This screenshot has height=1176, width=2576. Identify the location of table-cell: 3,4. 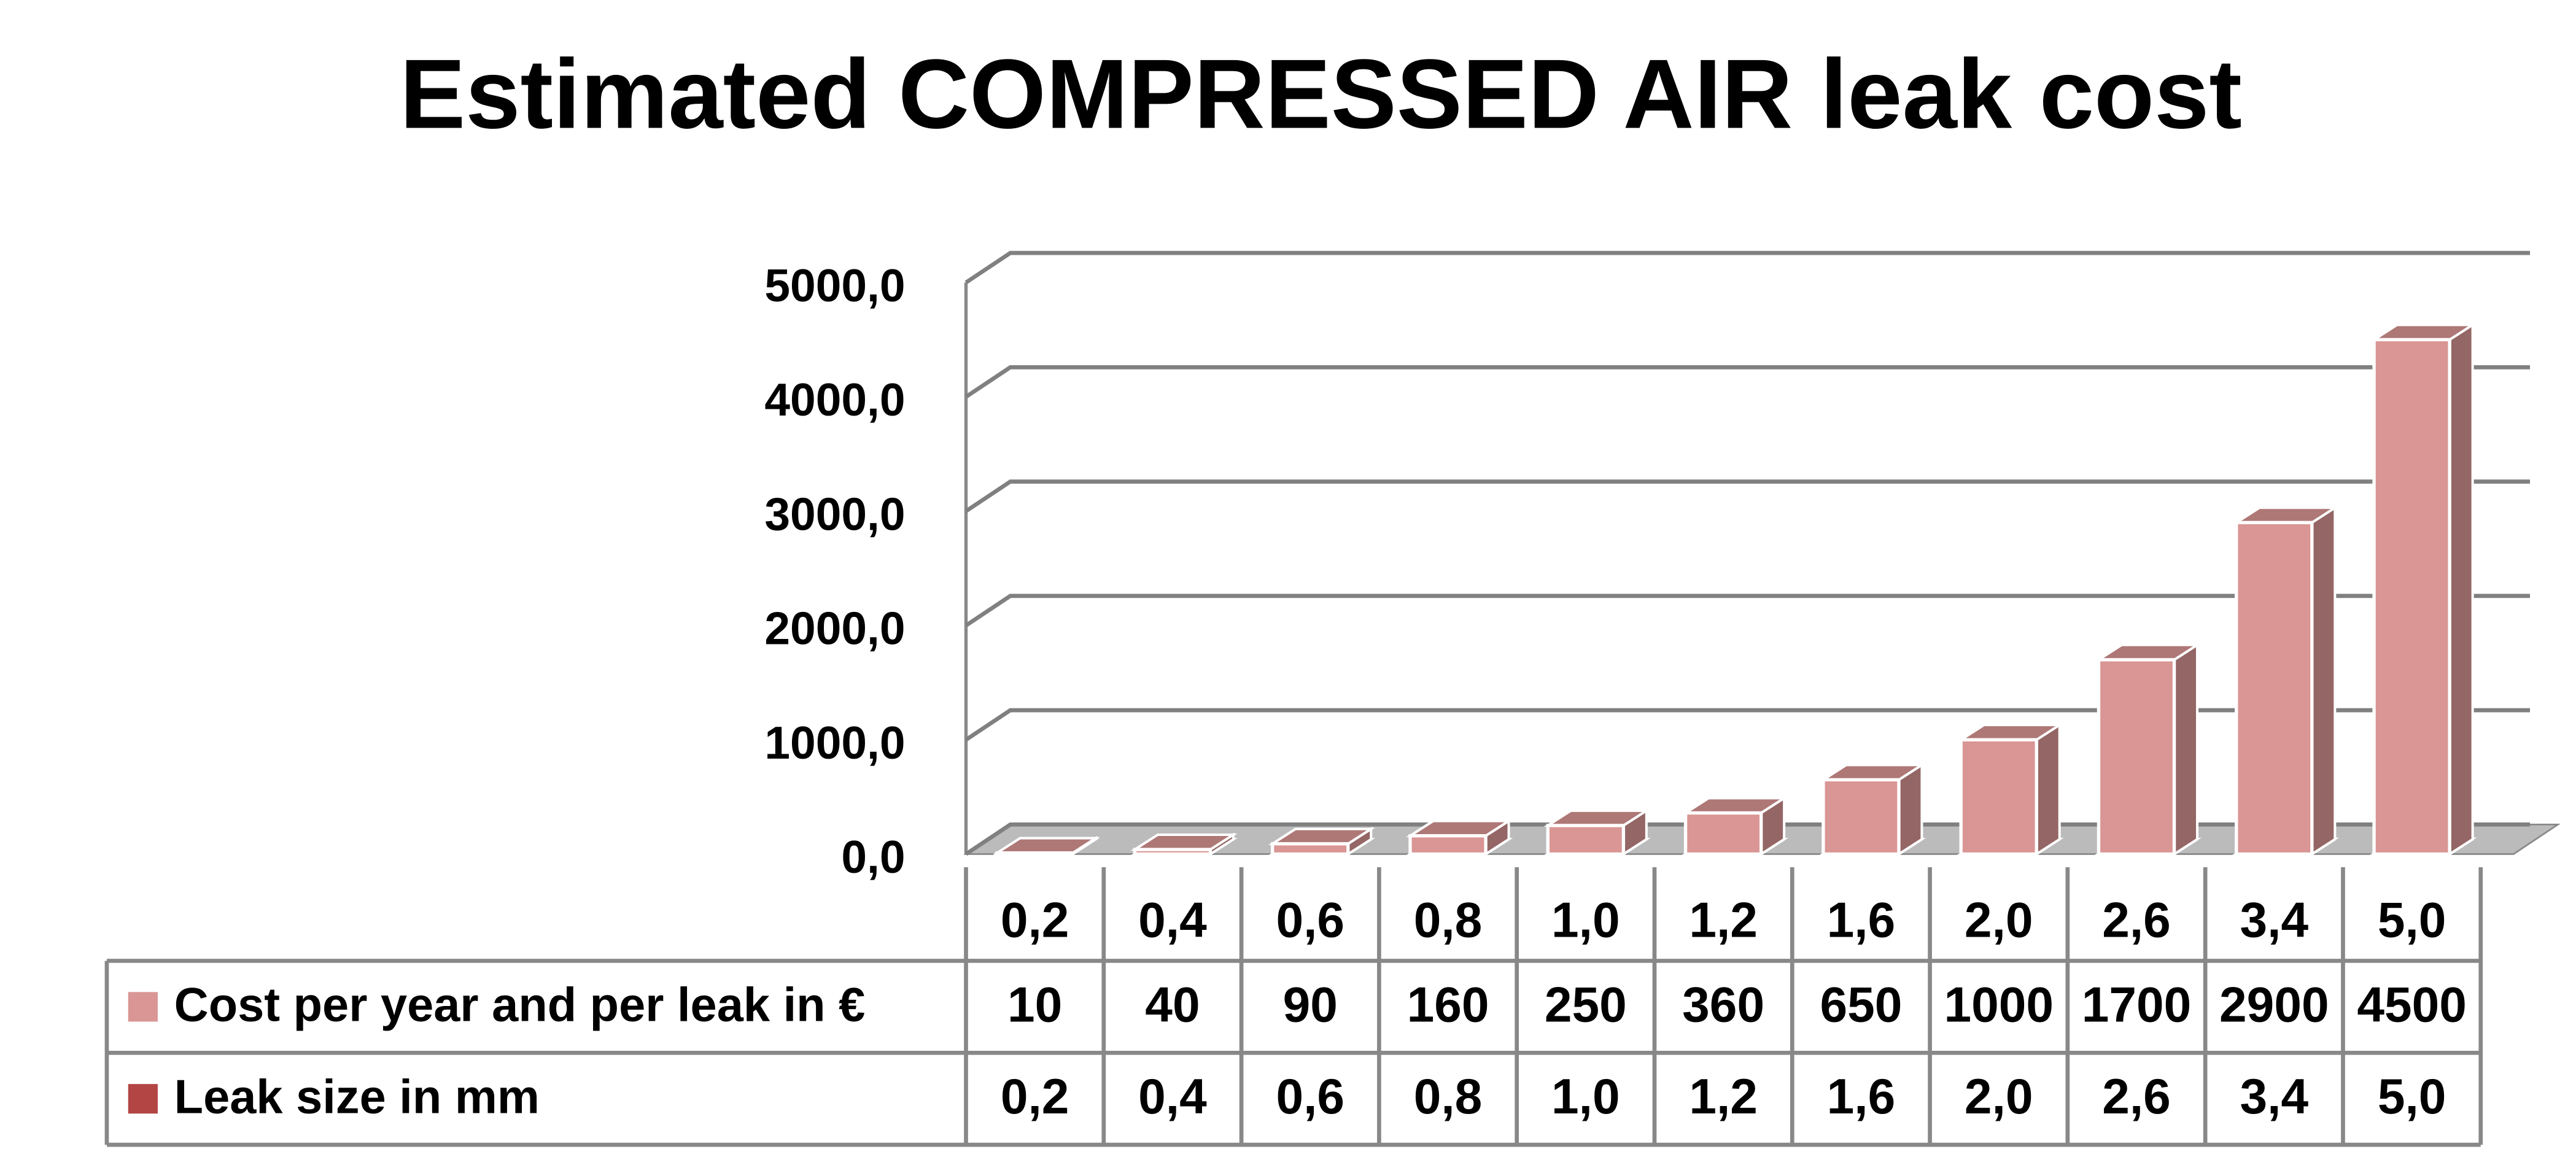
(2274, 1096).